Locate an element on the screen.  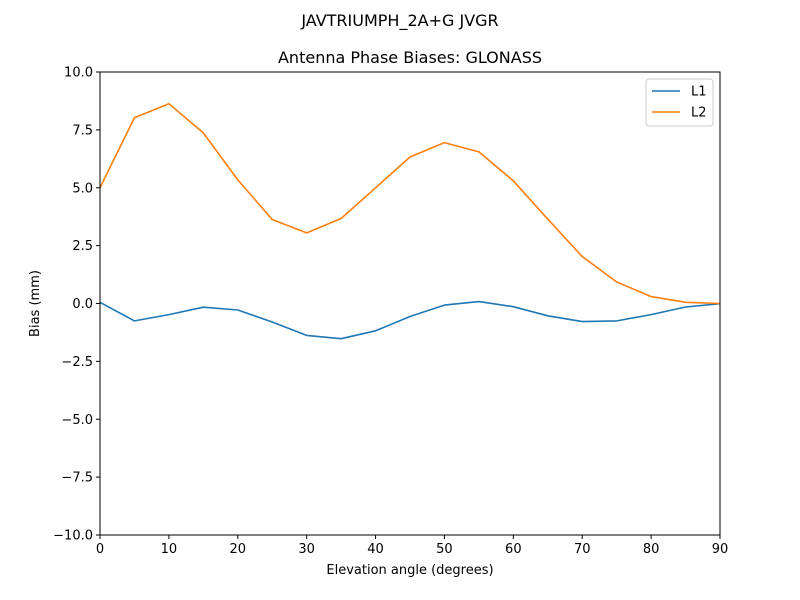
y-tick-label: 5.0 is located at coordinates (82, 188).